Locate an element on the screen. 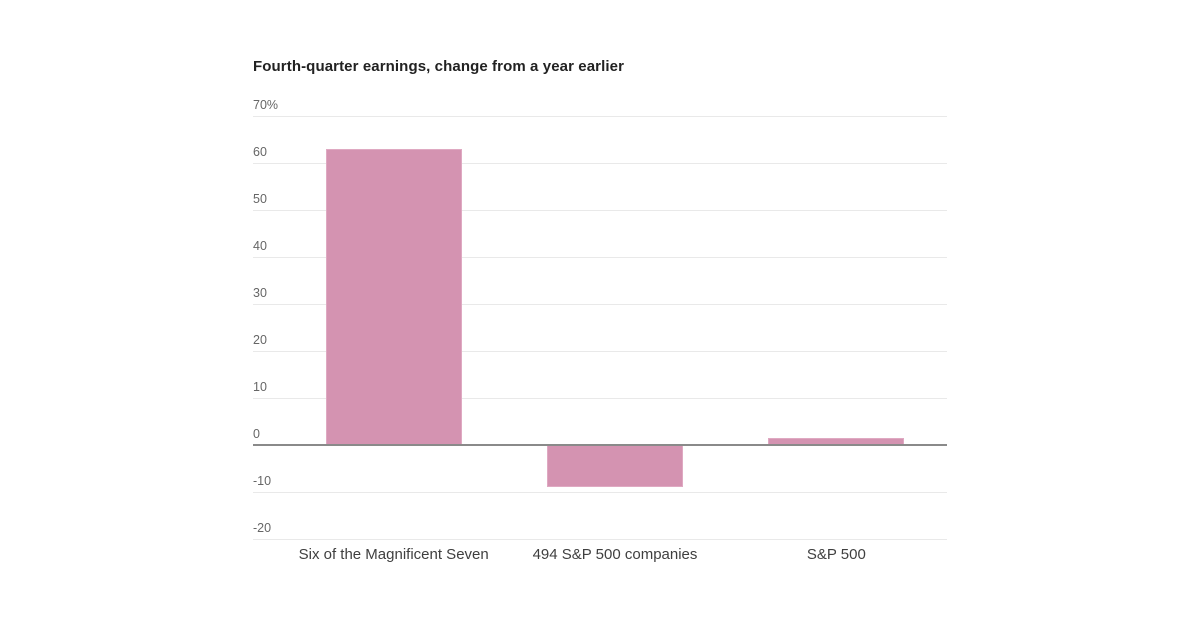  y-axis-tick-label: 20 is located at coordinates (260, 340).